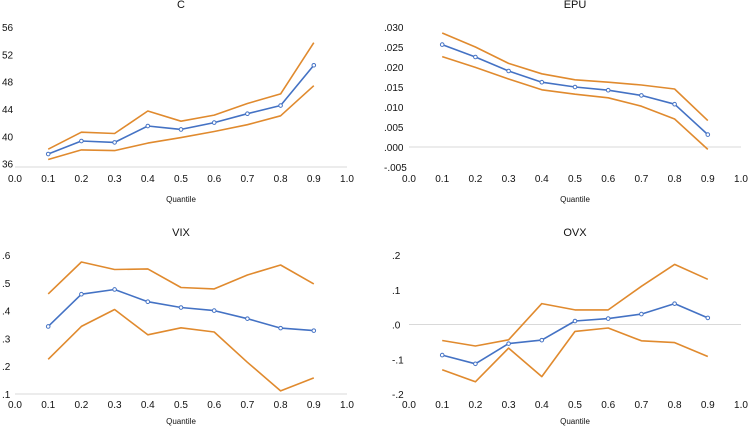  What do you see at coordinates (314, 179) in the screenshot?
I see `c-x-tick-label: 0.9` at bounding box center [314, 179].